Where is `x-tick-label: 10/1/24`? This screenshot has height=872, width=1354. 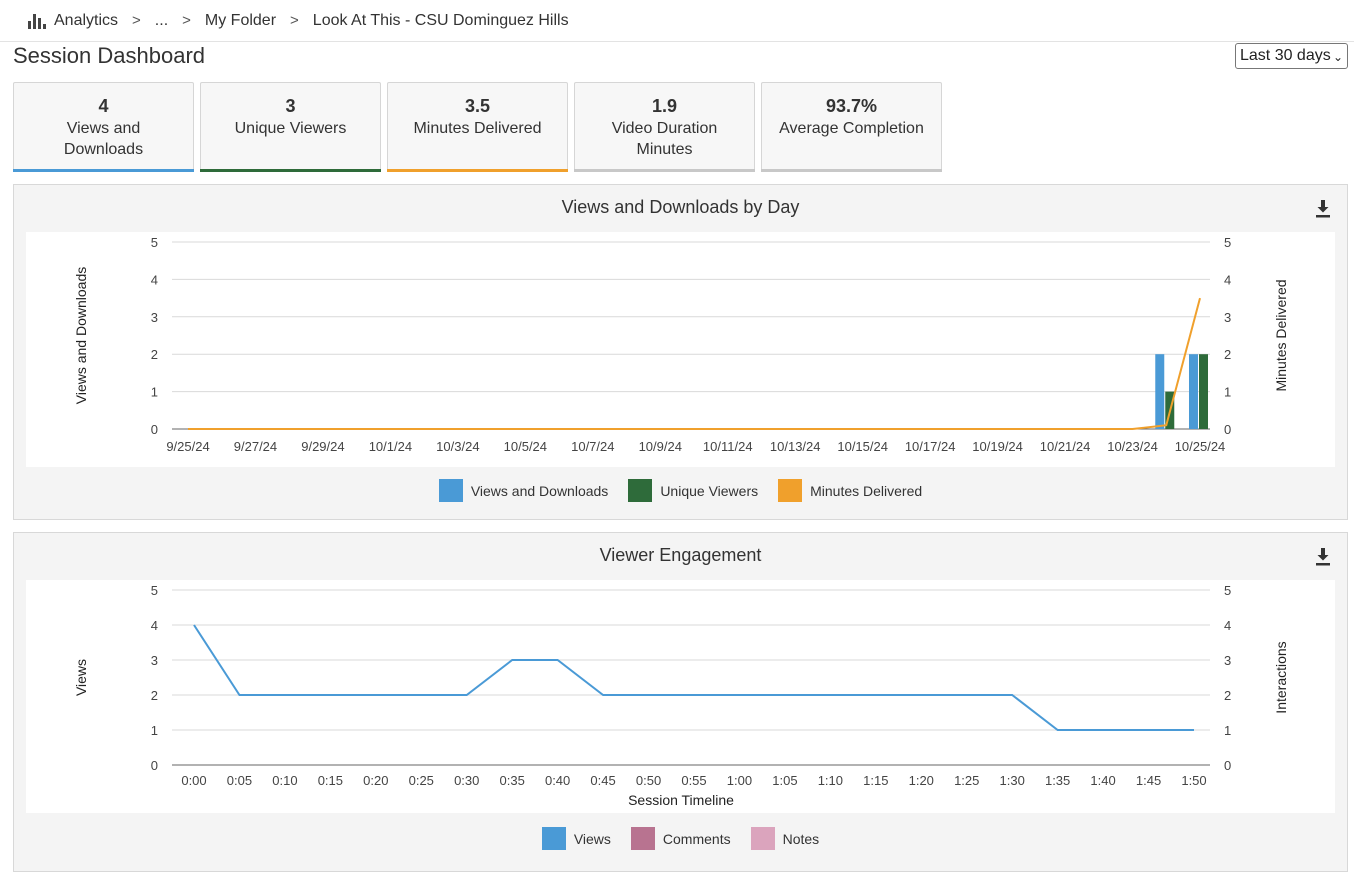 x-tick-label: 10/1/24 is located at coordinates (390, 446).